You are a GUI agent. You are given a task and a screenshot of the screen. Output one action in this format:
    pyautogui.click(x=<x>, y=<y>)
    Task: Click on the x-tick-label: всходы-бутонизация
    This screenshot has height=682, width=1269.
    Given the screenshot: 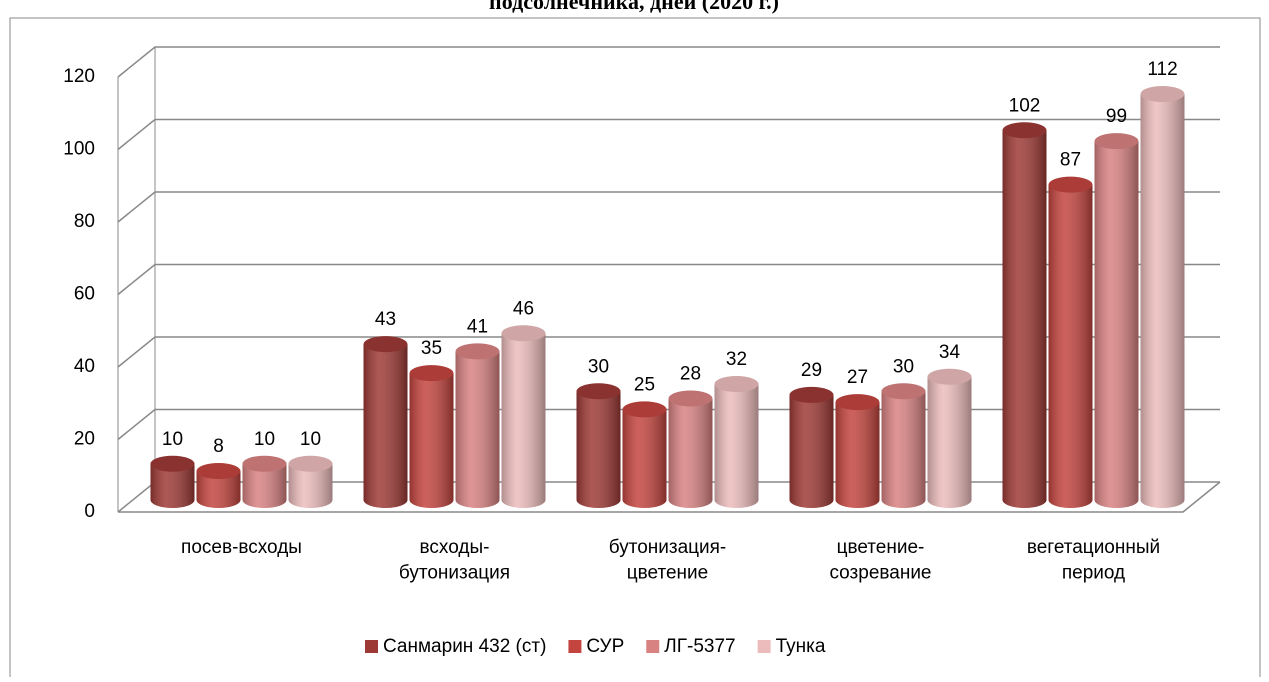 What is the action you would take?
    pyautogui.click(x=454, y=560)
    